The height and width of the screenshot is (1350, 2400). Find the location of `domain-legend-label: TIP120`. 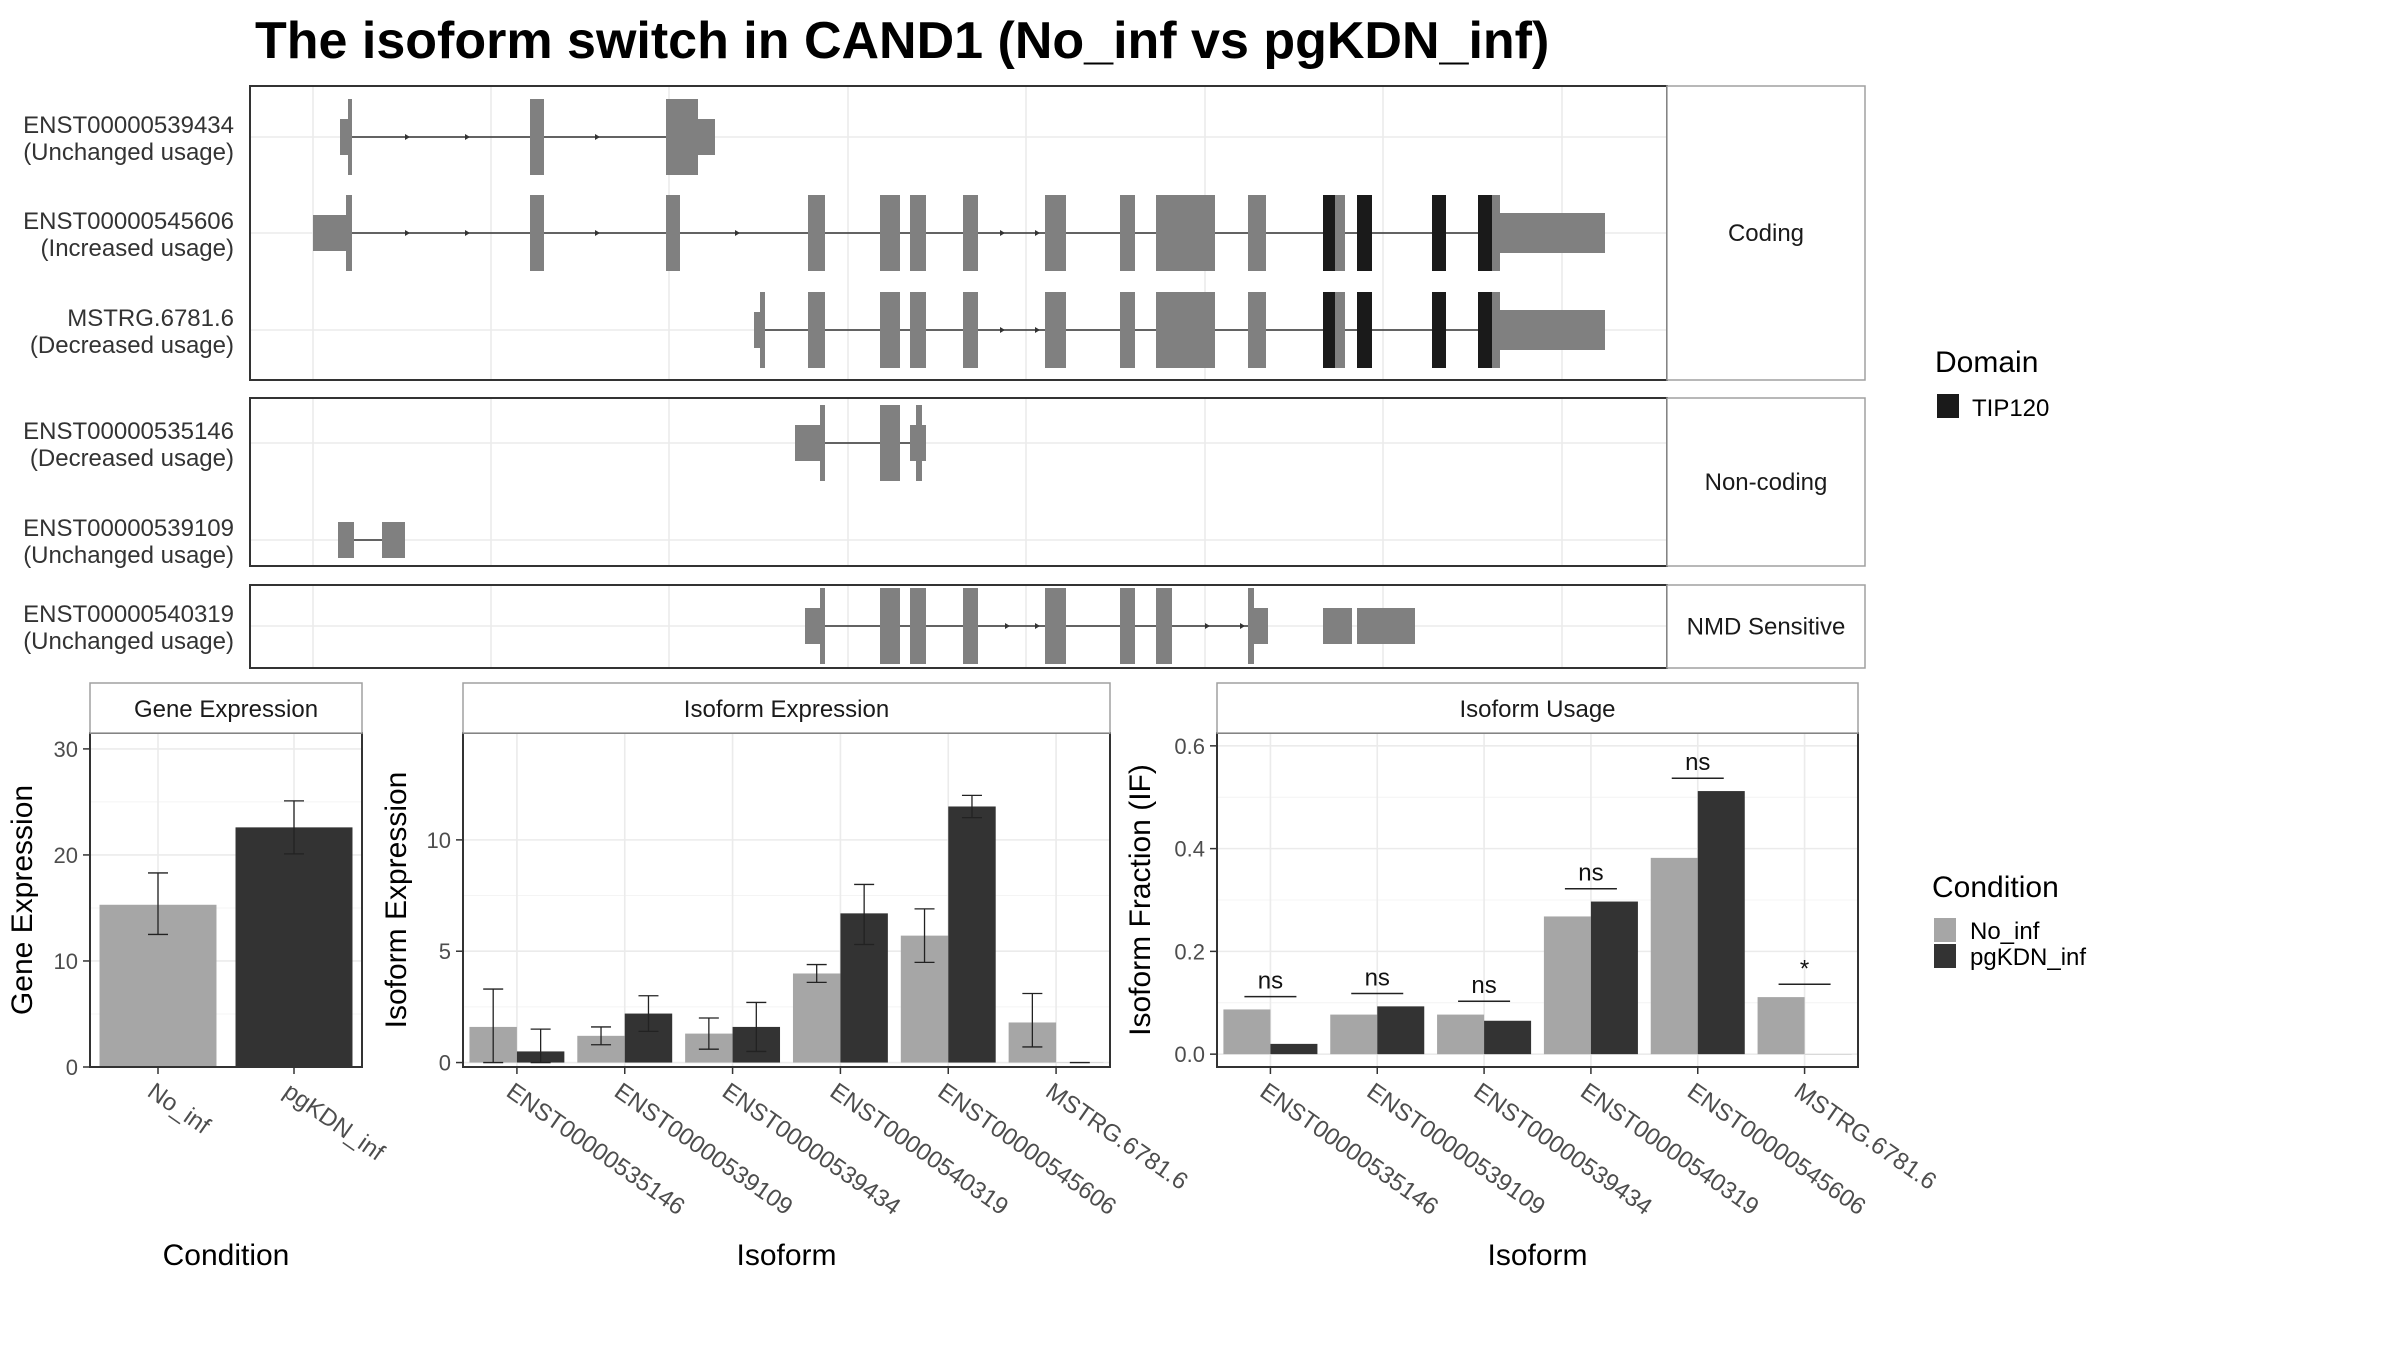

domain-legend-label: TIP120 is located at coordinates (2010, 408).